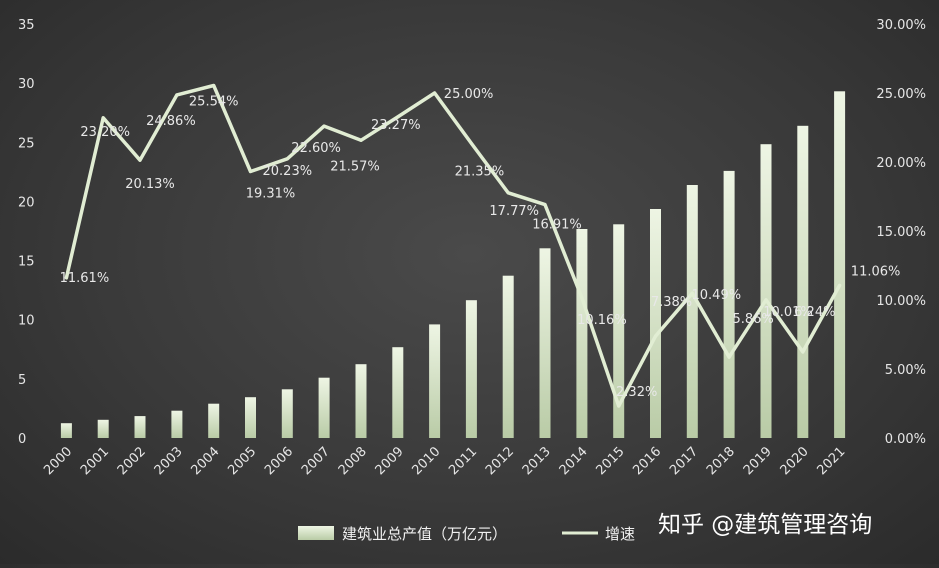 This screenshot has width=939, height=568. I want to click on x-tick-label: 2012, so click(500, 461).